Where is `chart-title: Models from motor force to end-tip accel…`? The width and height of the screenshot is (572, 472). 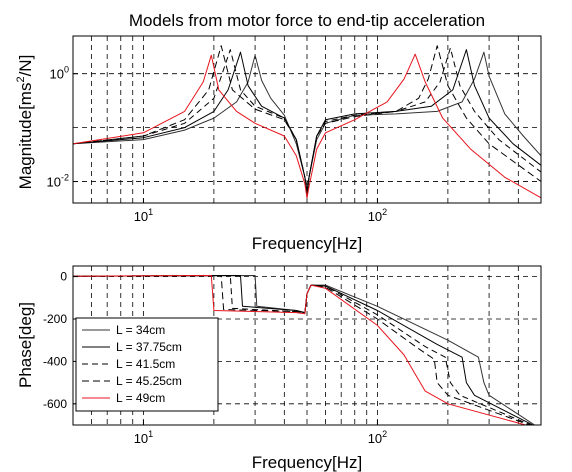 chart-title: Models from motor force to end-tip accel… is located at coordinates (307, 20).